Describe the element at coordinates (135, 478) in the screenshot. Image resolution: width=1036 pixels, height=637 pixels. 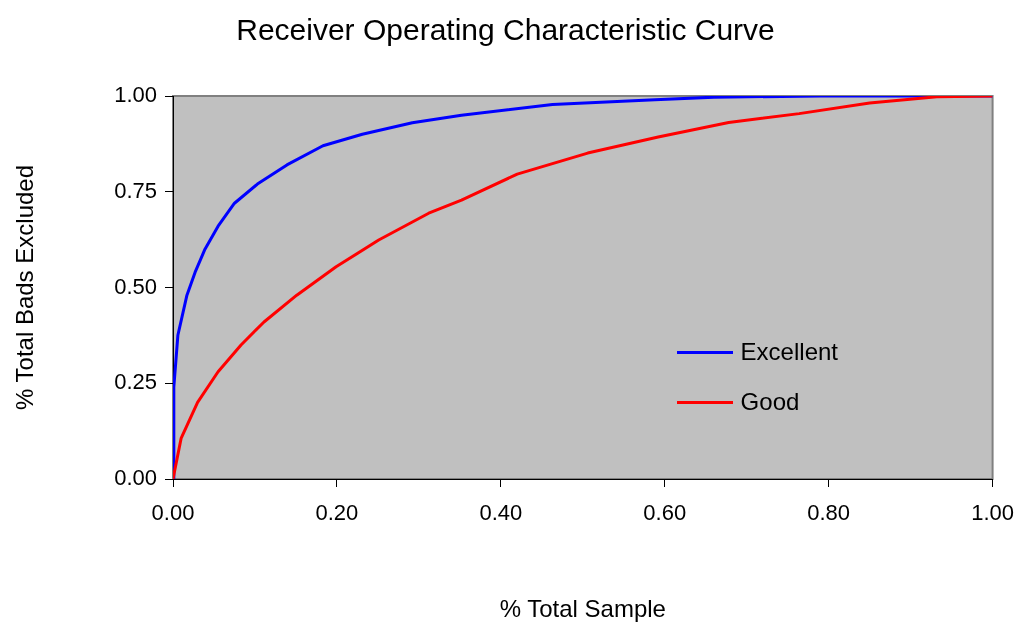
I see `y-tick-label: 0.00` at that location.